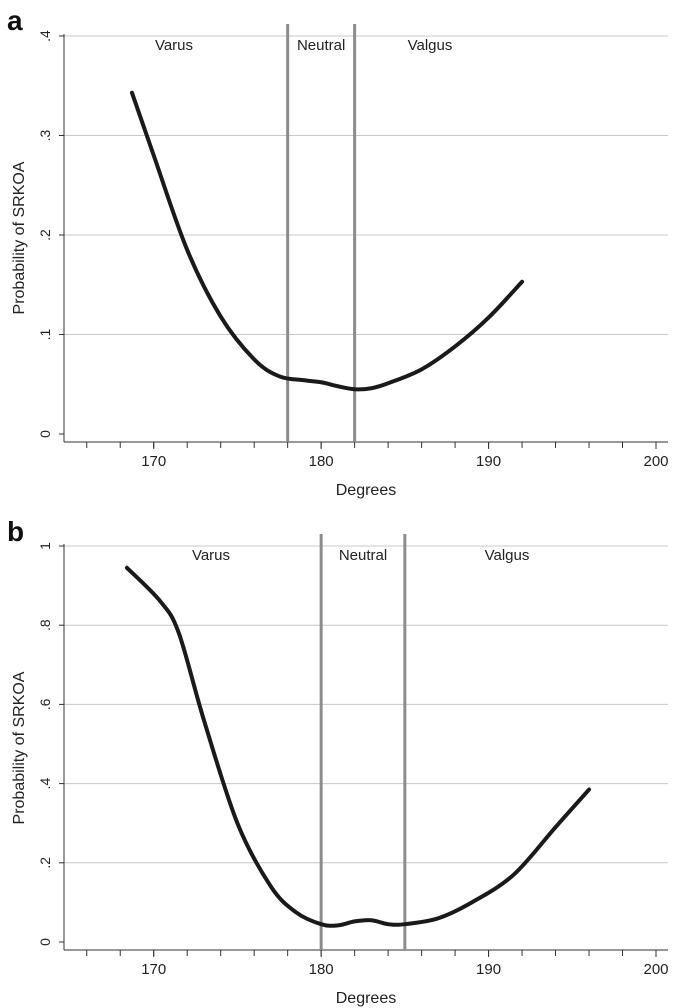 This screenshot has width=675, height=1008. I want to click on panel-label: b, so click(15, 531).